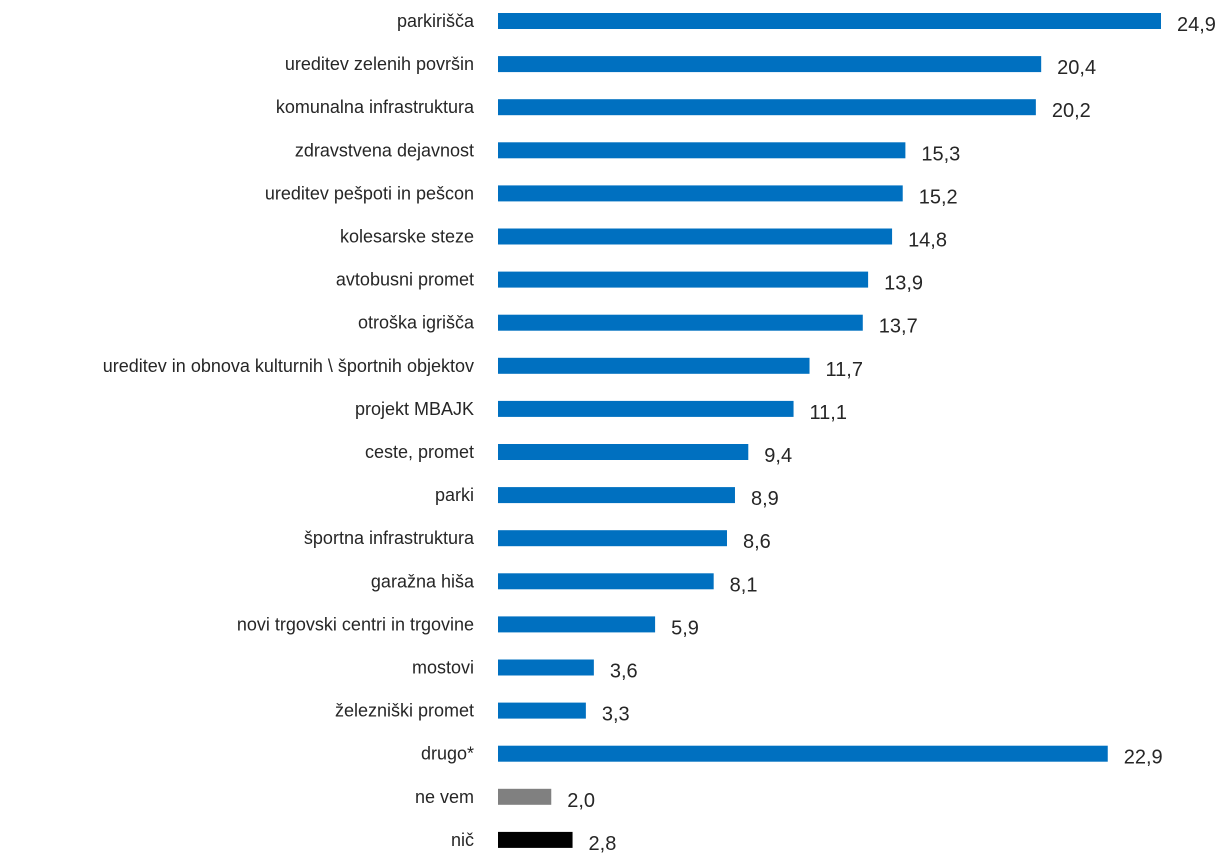 The height and width of the screenshot is (861, 1230). What do you see at coordinates (369, 193) in the screenshot?
I see `category-label: ureditev pešpoti in pešcon` at bounding box center [369, 193].